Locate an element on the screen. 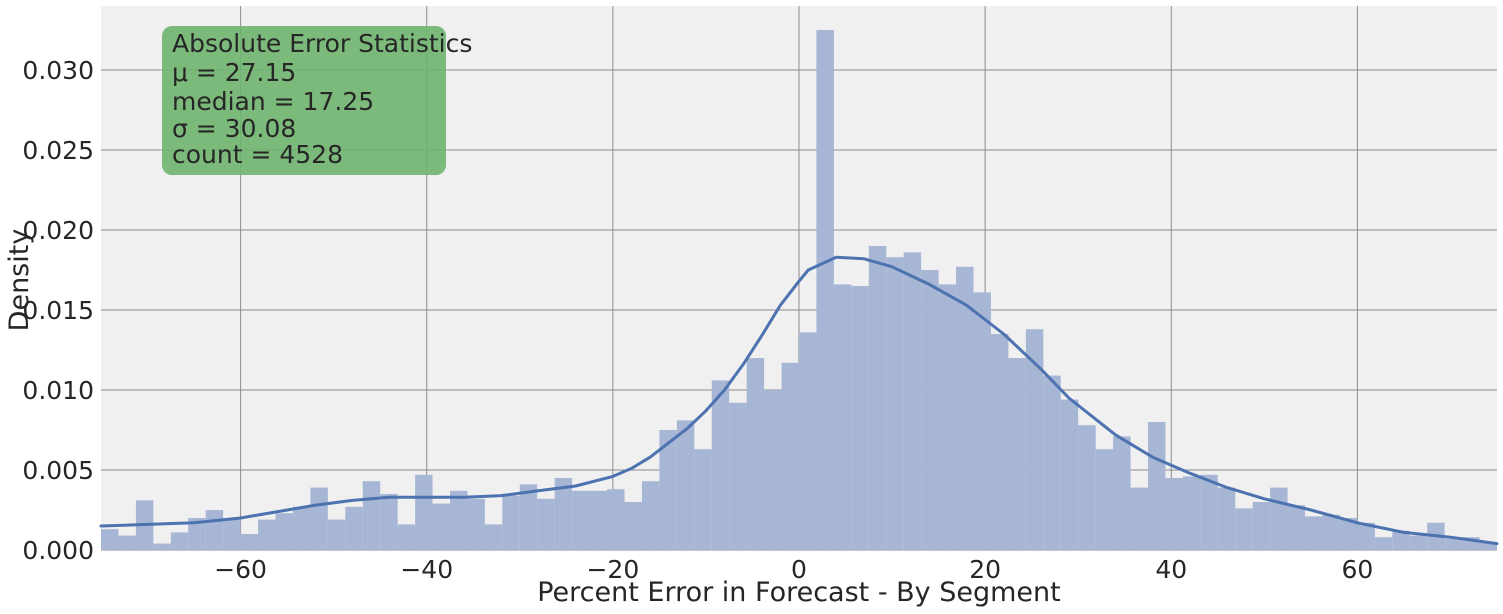 This screenshot has height=614, width=1503. x-tick-label: 60 is located at coordinates (1357, 569).